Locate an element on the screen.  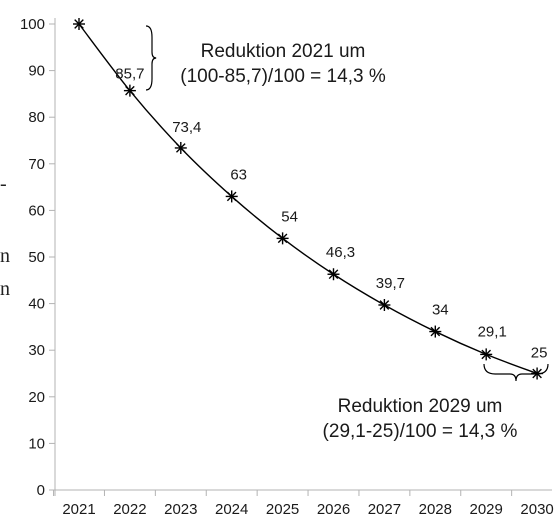
x-tick-label: 2023 is located at coordinates (180, 509).